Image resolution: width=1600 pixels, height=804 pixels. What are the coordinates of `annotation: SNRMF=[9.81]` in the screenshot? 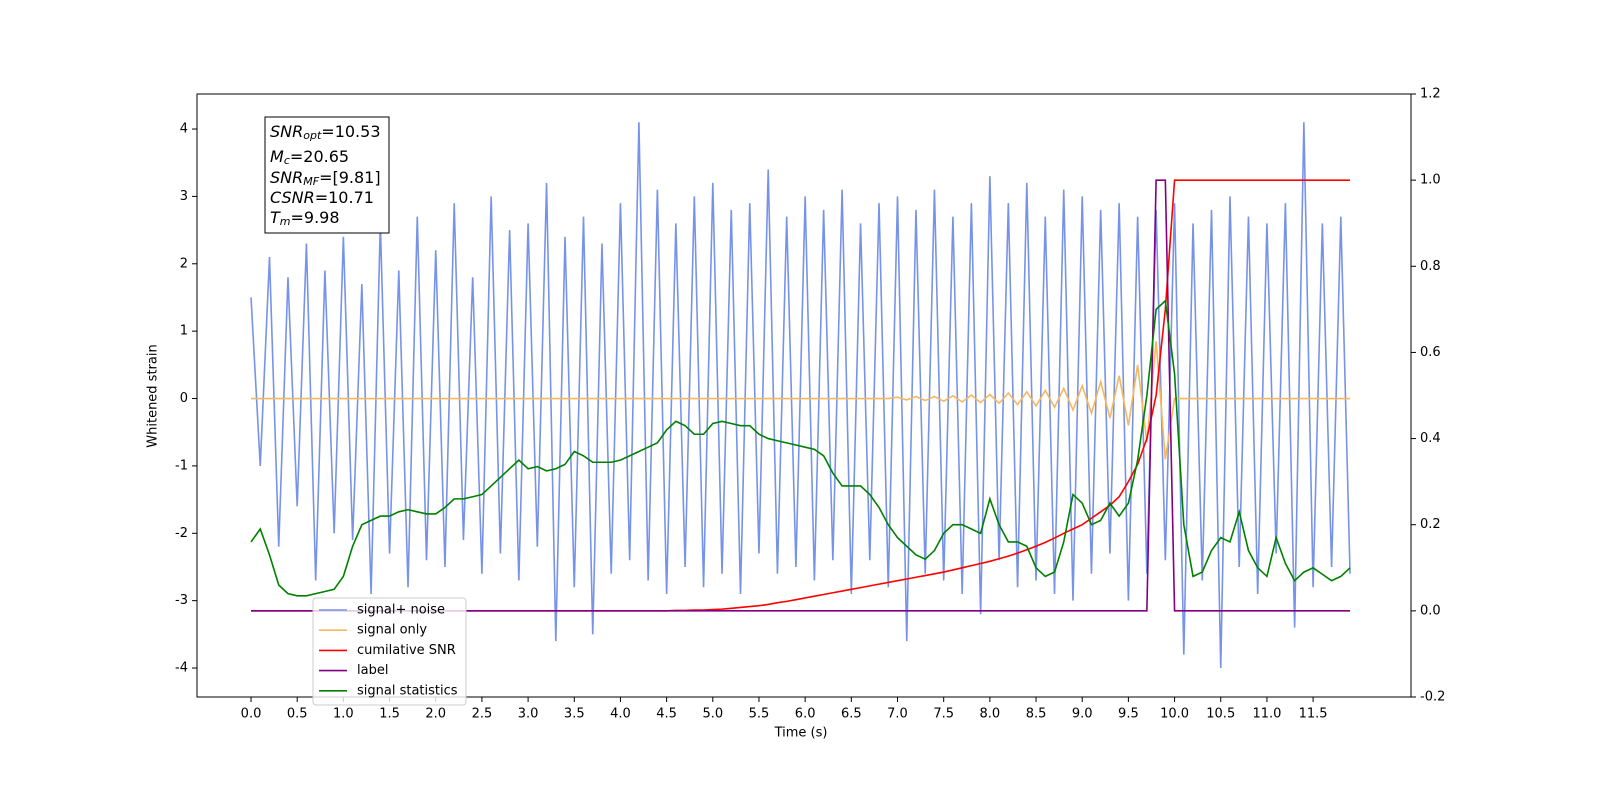 It's located at (325, 178).